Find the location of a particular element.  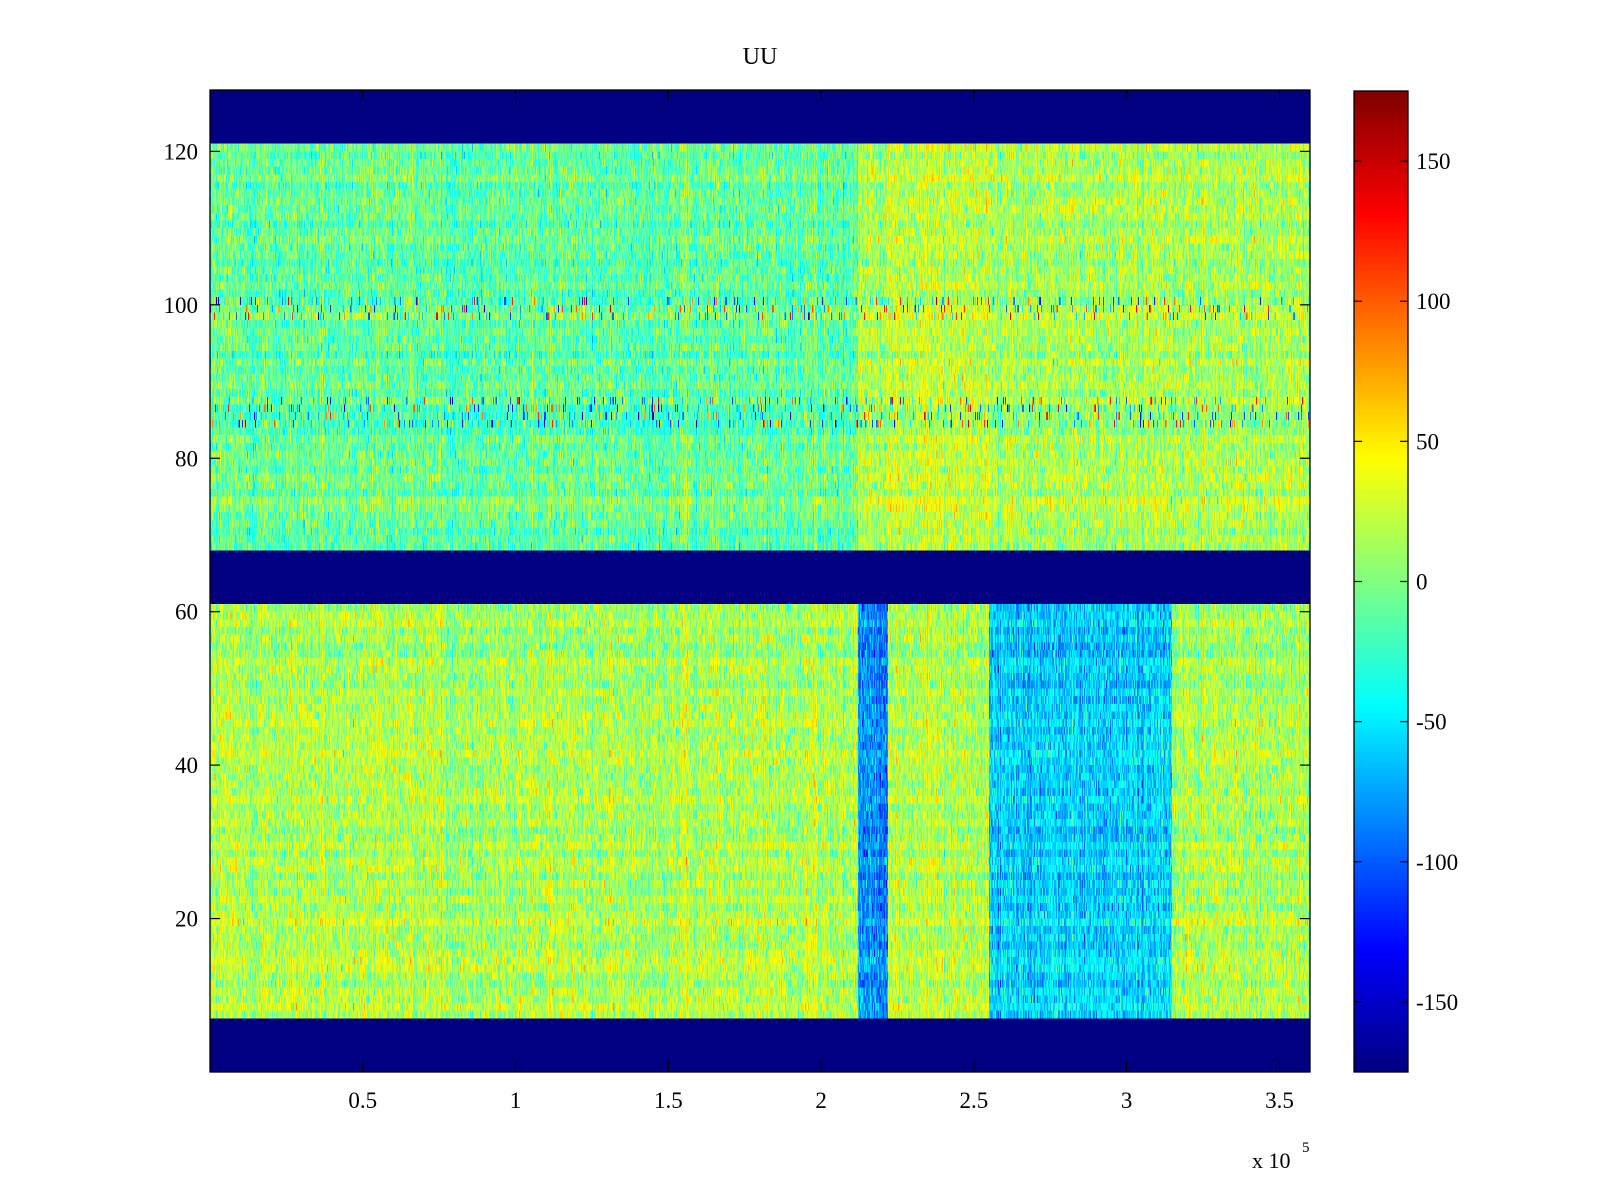

y-tick-label: 40 is located at coordinates (186, 765).